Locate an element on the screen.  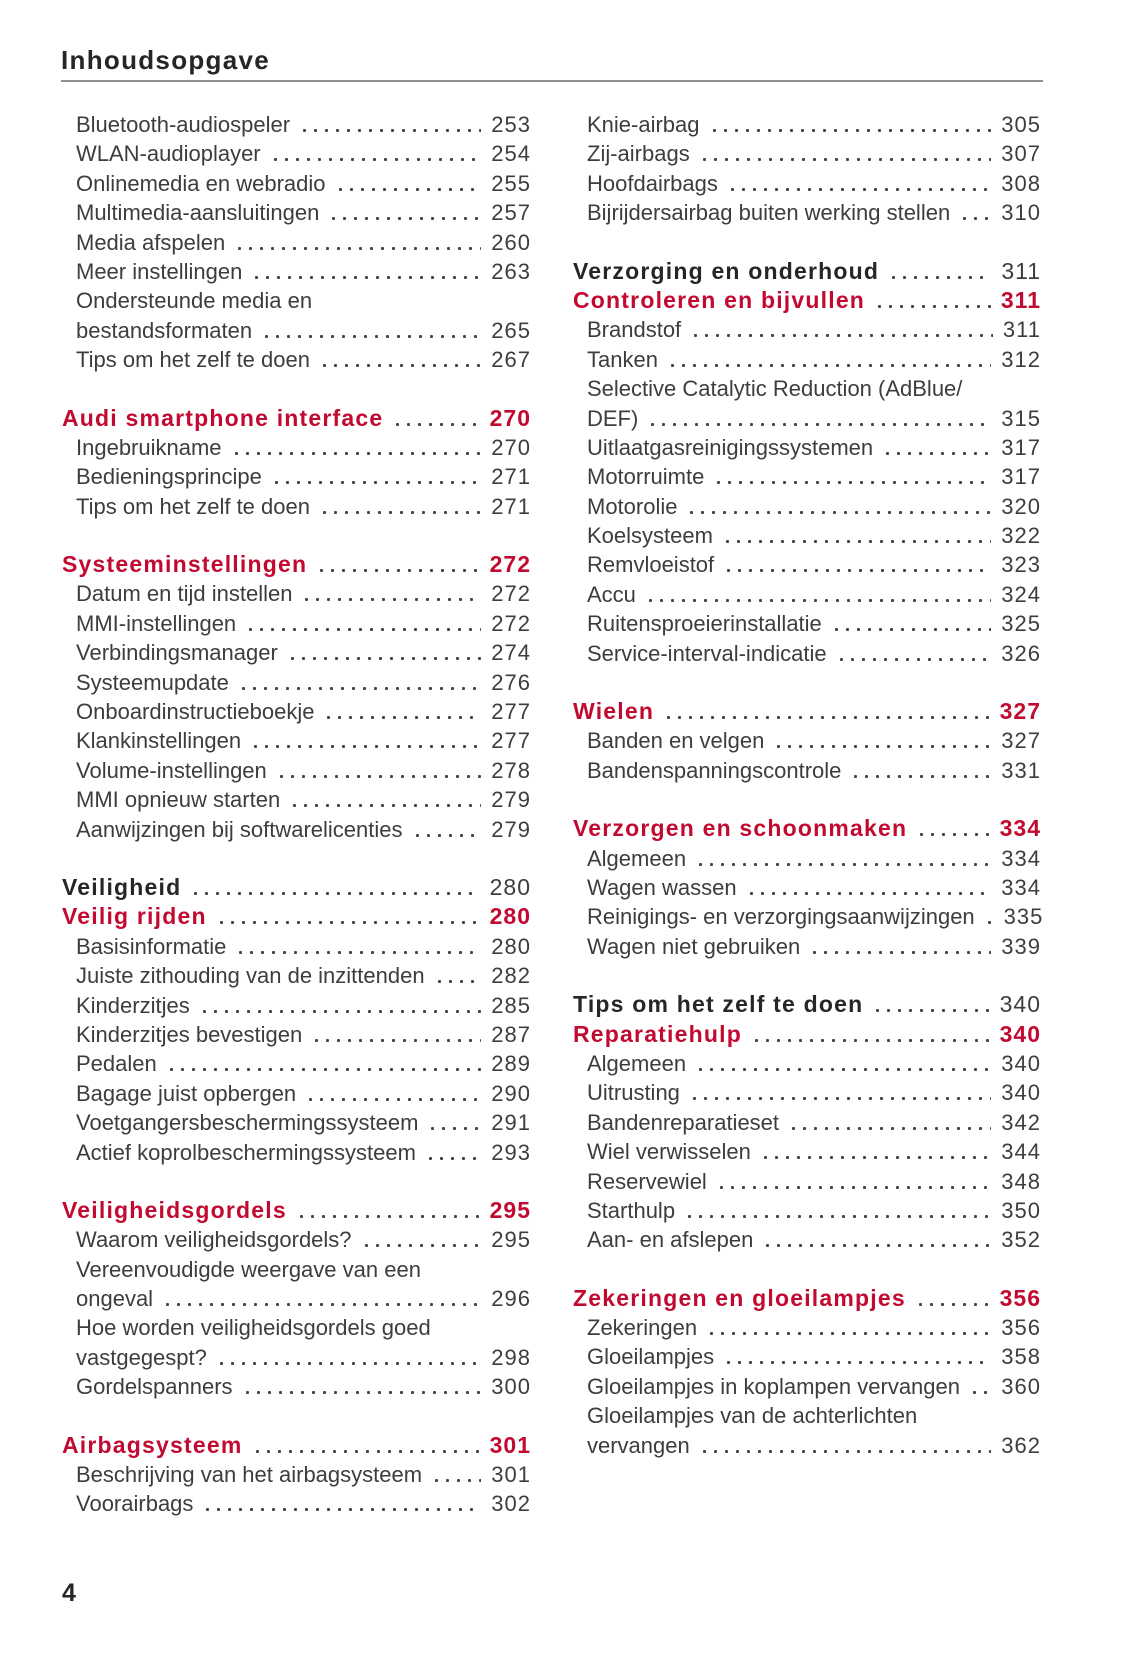
toc-entry-label: Aanwijzingen bij softwarelicenties is located at coordinates (239, 829).